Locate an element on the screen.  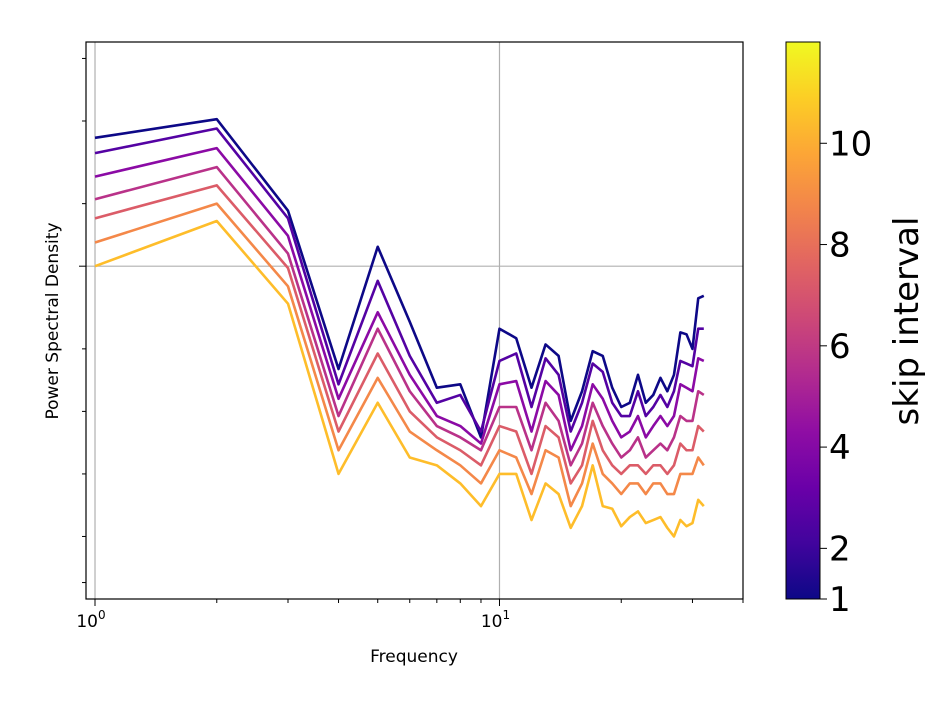
colorbar-tick-label-6: 6 is located at coordinates (840, 347).